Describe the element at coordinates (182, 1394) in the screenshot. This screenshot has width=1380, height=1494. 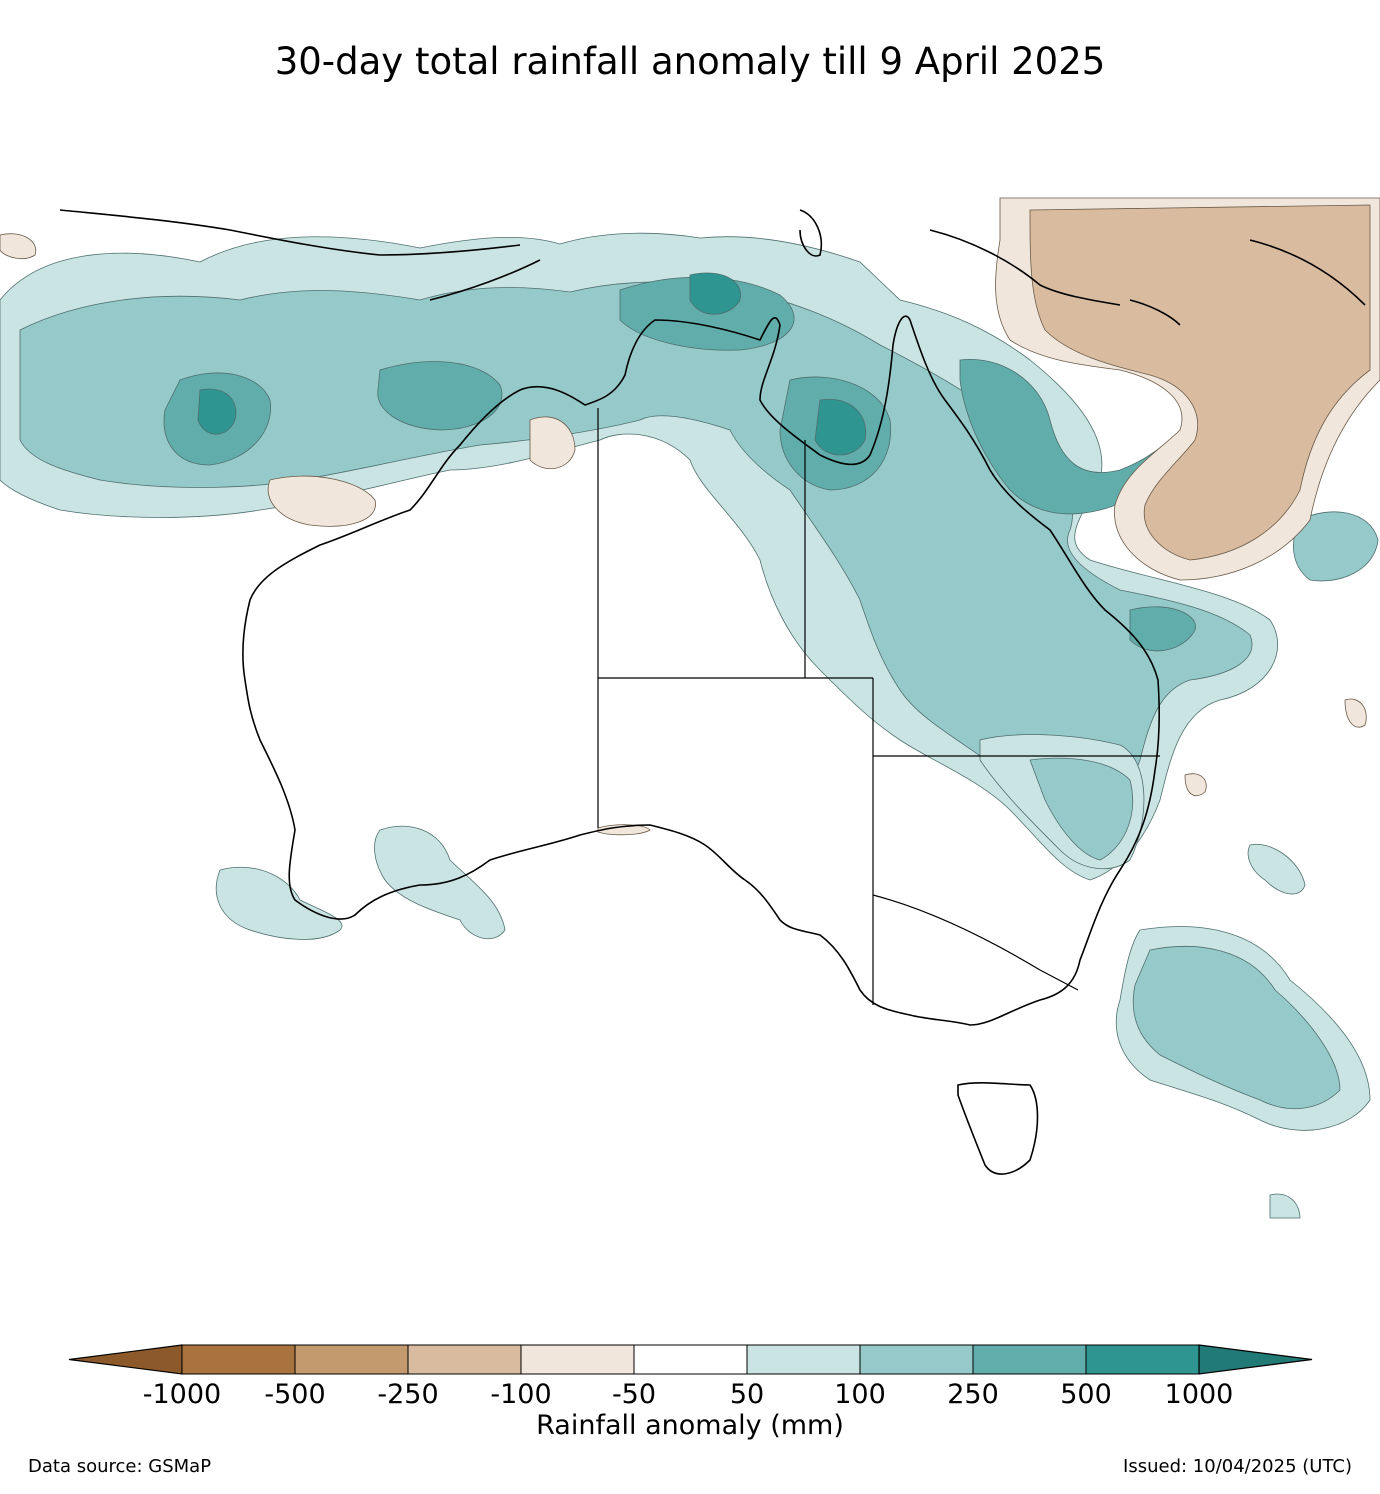
I see `colorbar-tick-label: -1000` at that location.